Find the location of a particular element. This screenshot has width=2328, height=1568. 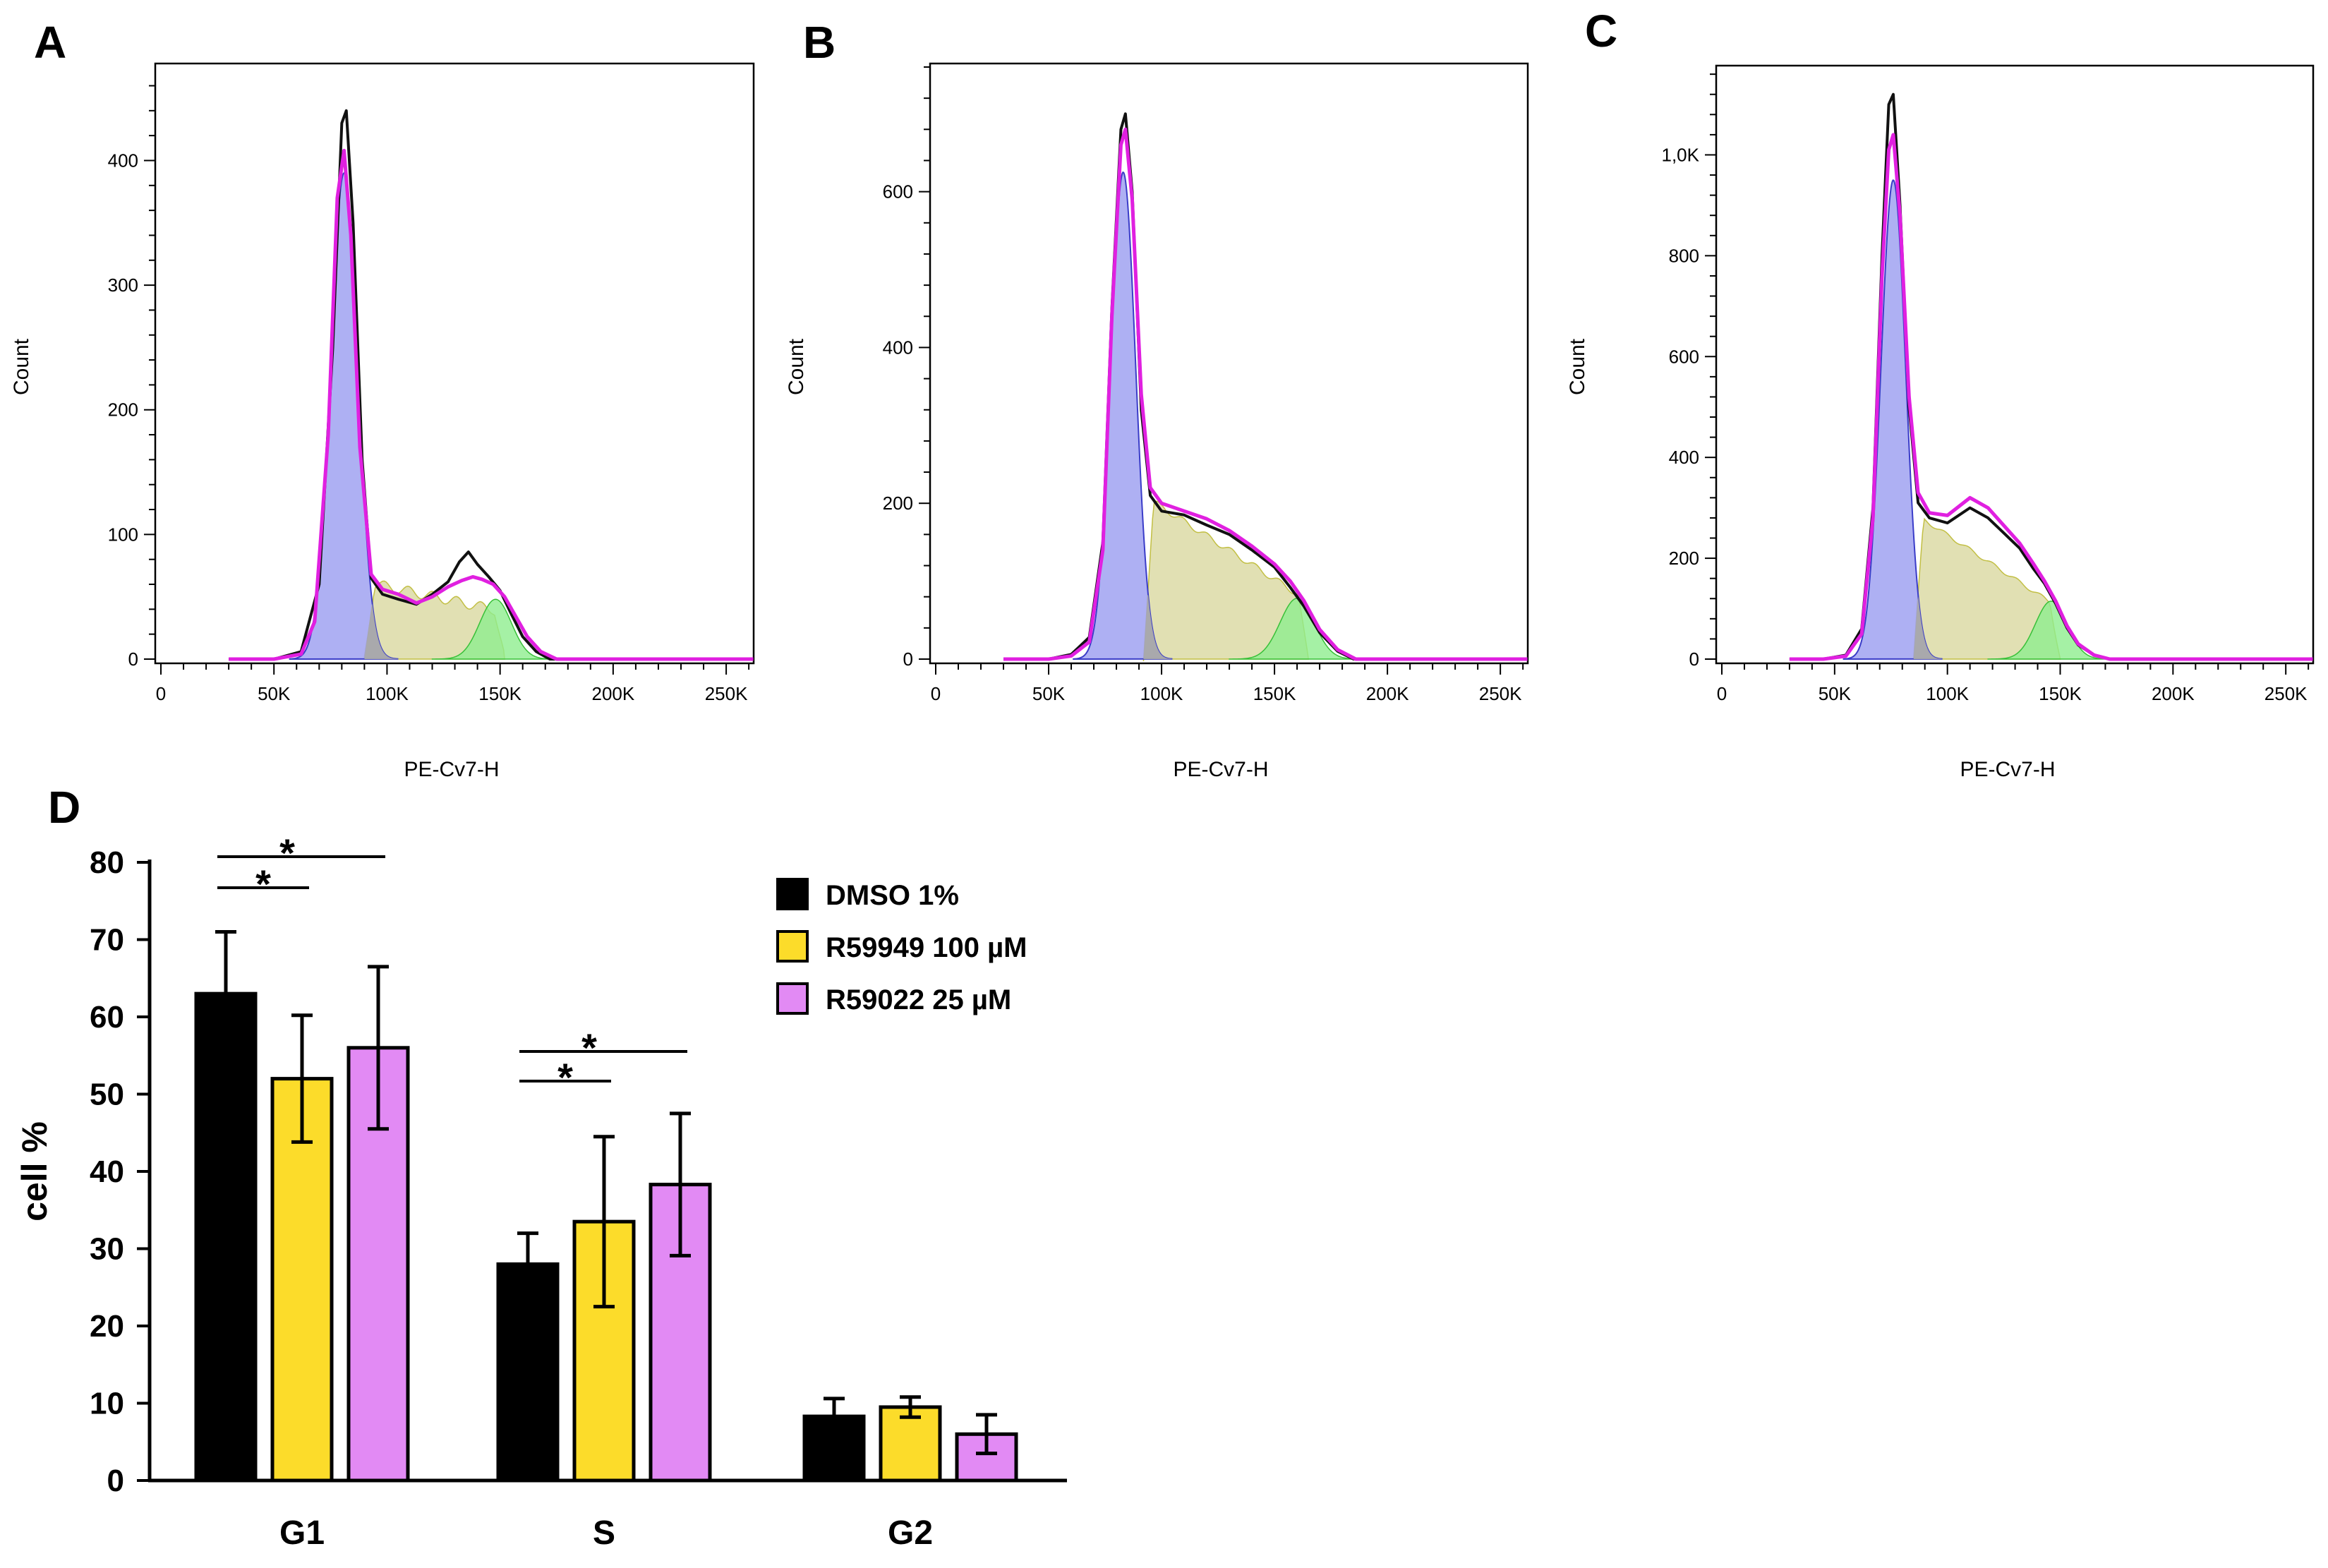

legend-label-3: R59022 25 µM is located at coordinates (919, 999).